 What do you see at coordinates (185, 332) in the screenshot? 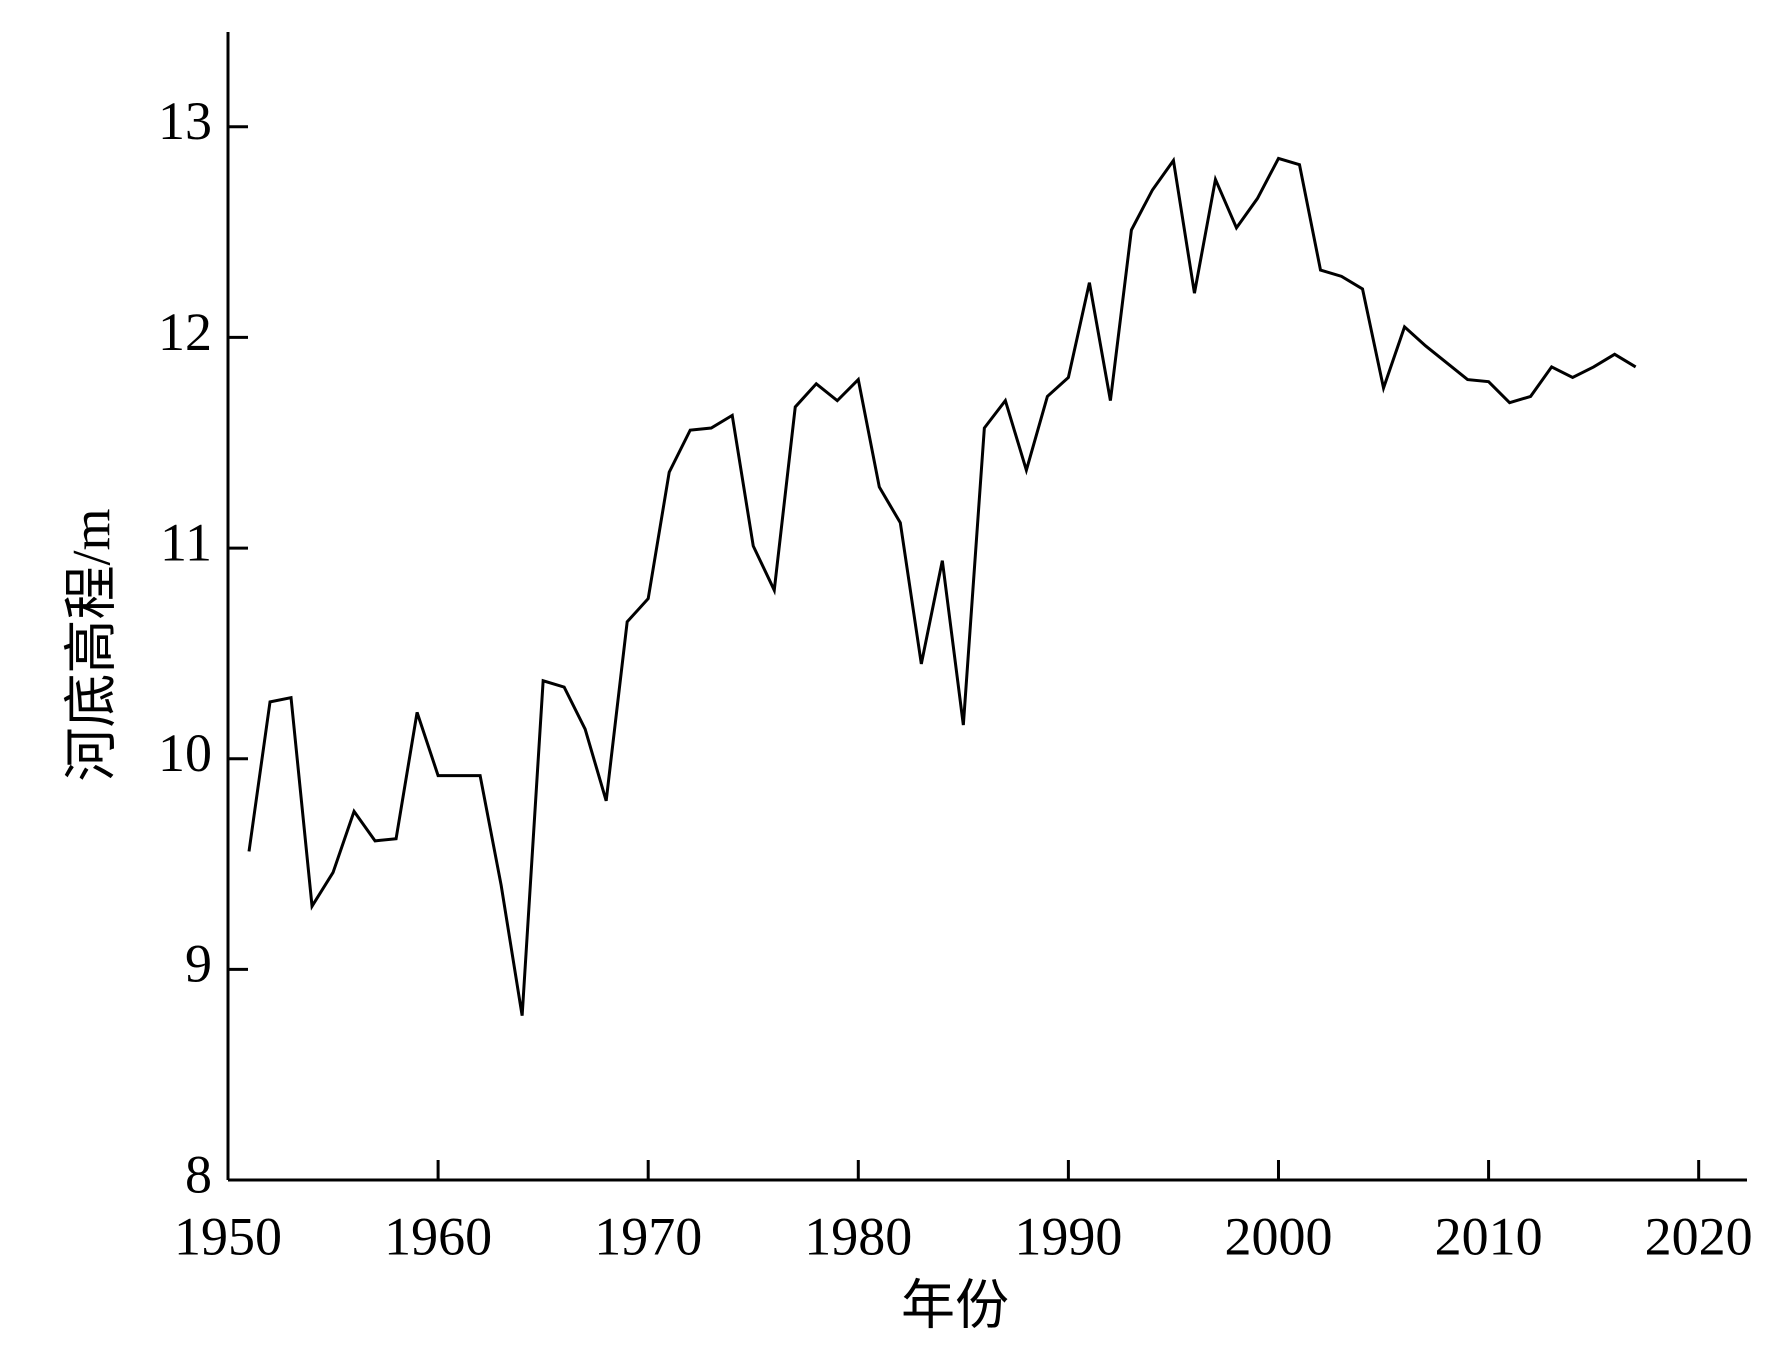
I see `y-tick-label: 12` at bounding box center [185, 332].